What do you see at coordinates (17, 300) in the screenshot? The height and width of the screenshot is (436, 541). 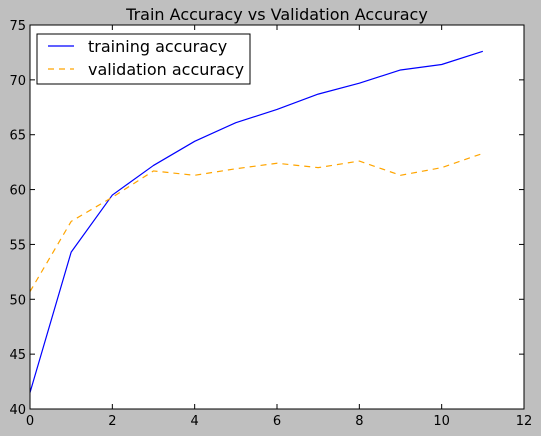 I see `y-tick-label: 50` at bounding box center [17, 300].